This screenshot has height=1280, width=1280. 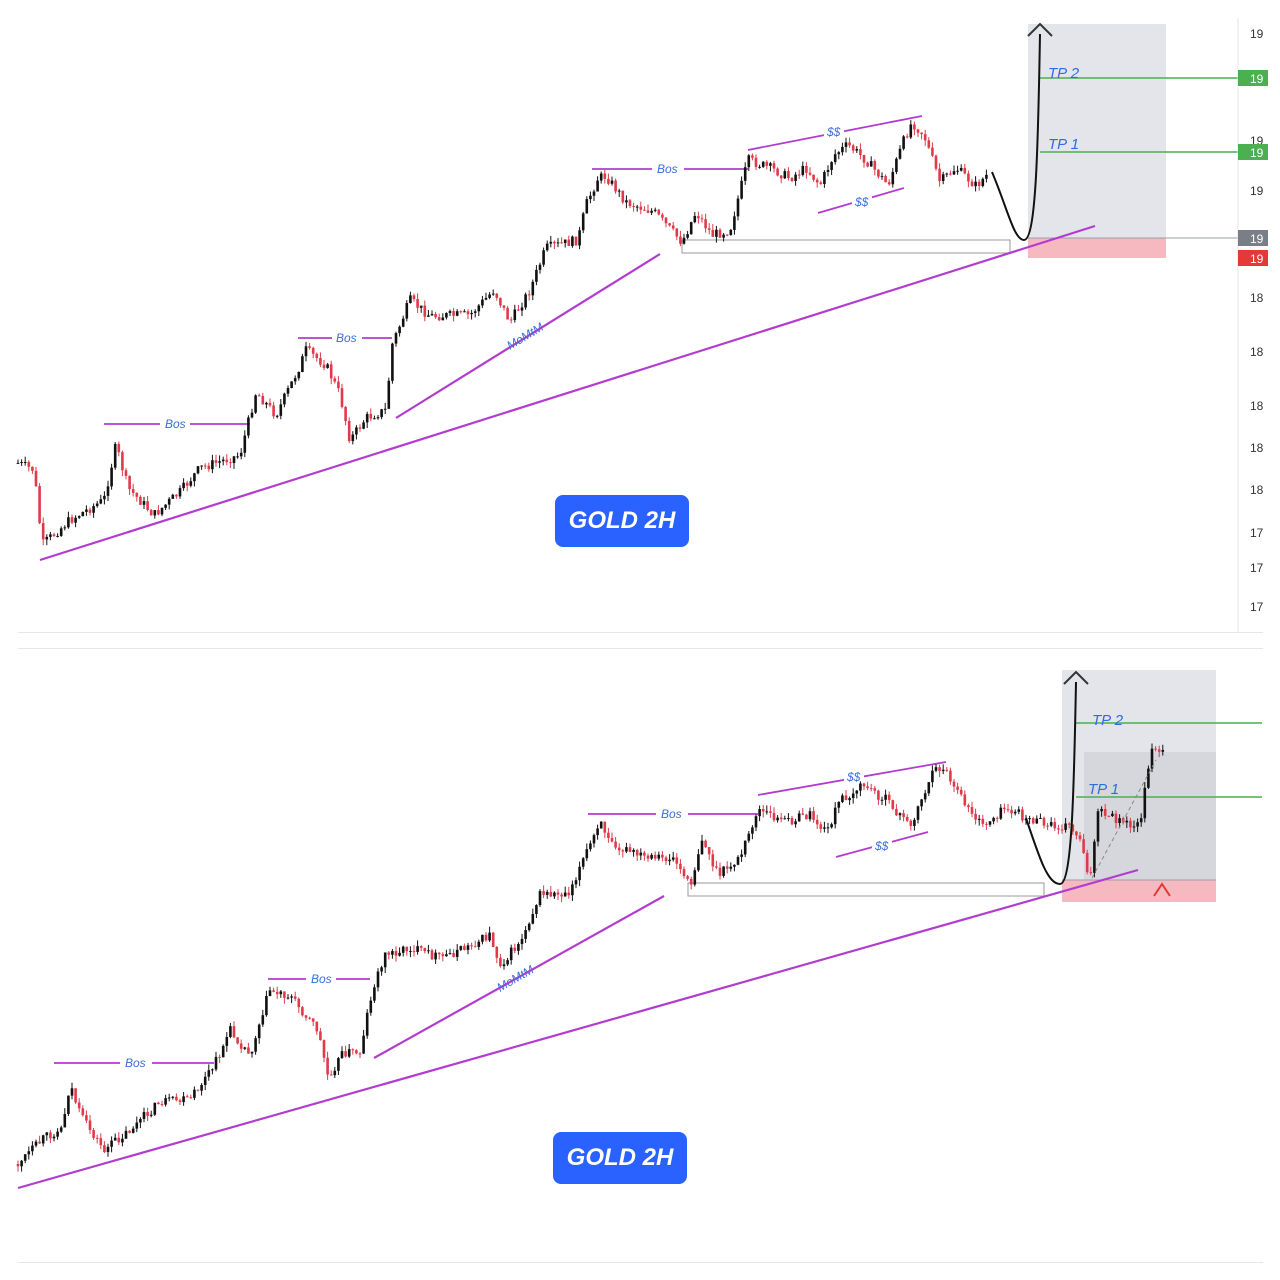 I want to click on tp1-label: TP 1, so click(x=1063, y=144).